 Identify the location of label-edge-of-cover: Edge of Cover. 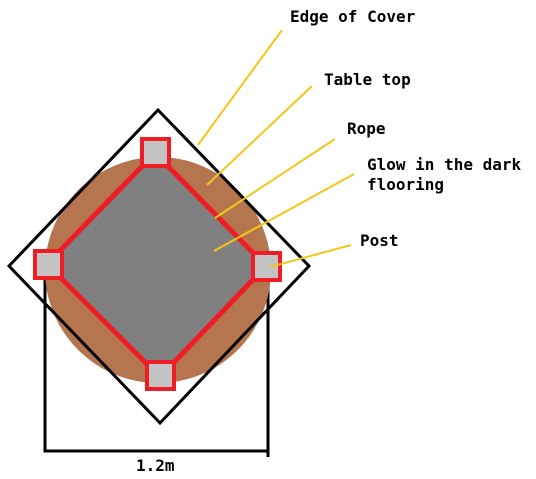
(352, 16).